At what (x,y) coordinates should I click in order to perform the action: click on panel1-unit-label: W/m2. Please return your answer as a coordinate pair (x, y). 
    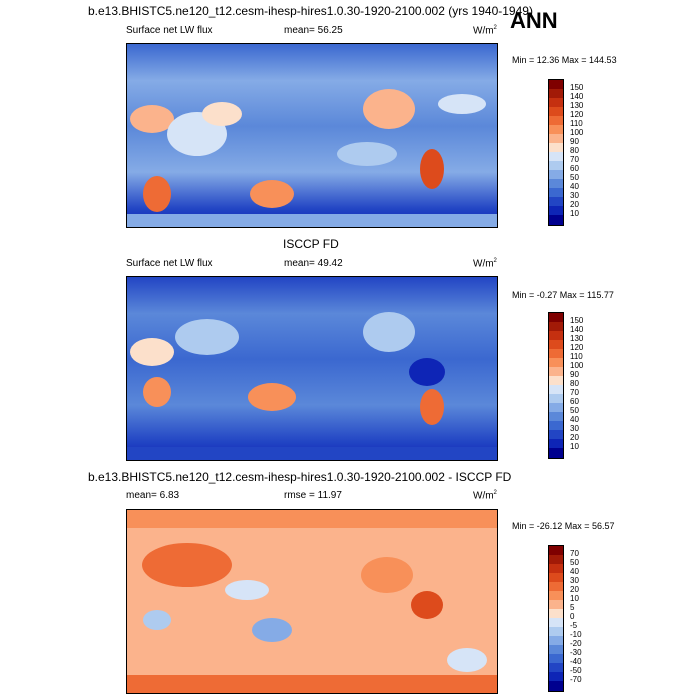
    Looking at the image, I should click on (485, 31).